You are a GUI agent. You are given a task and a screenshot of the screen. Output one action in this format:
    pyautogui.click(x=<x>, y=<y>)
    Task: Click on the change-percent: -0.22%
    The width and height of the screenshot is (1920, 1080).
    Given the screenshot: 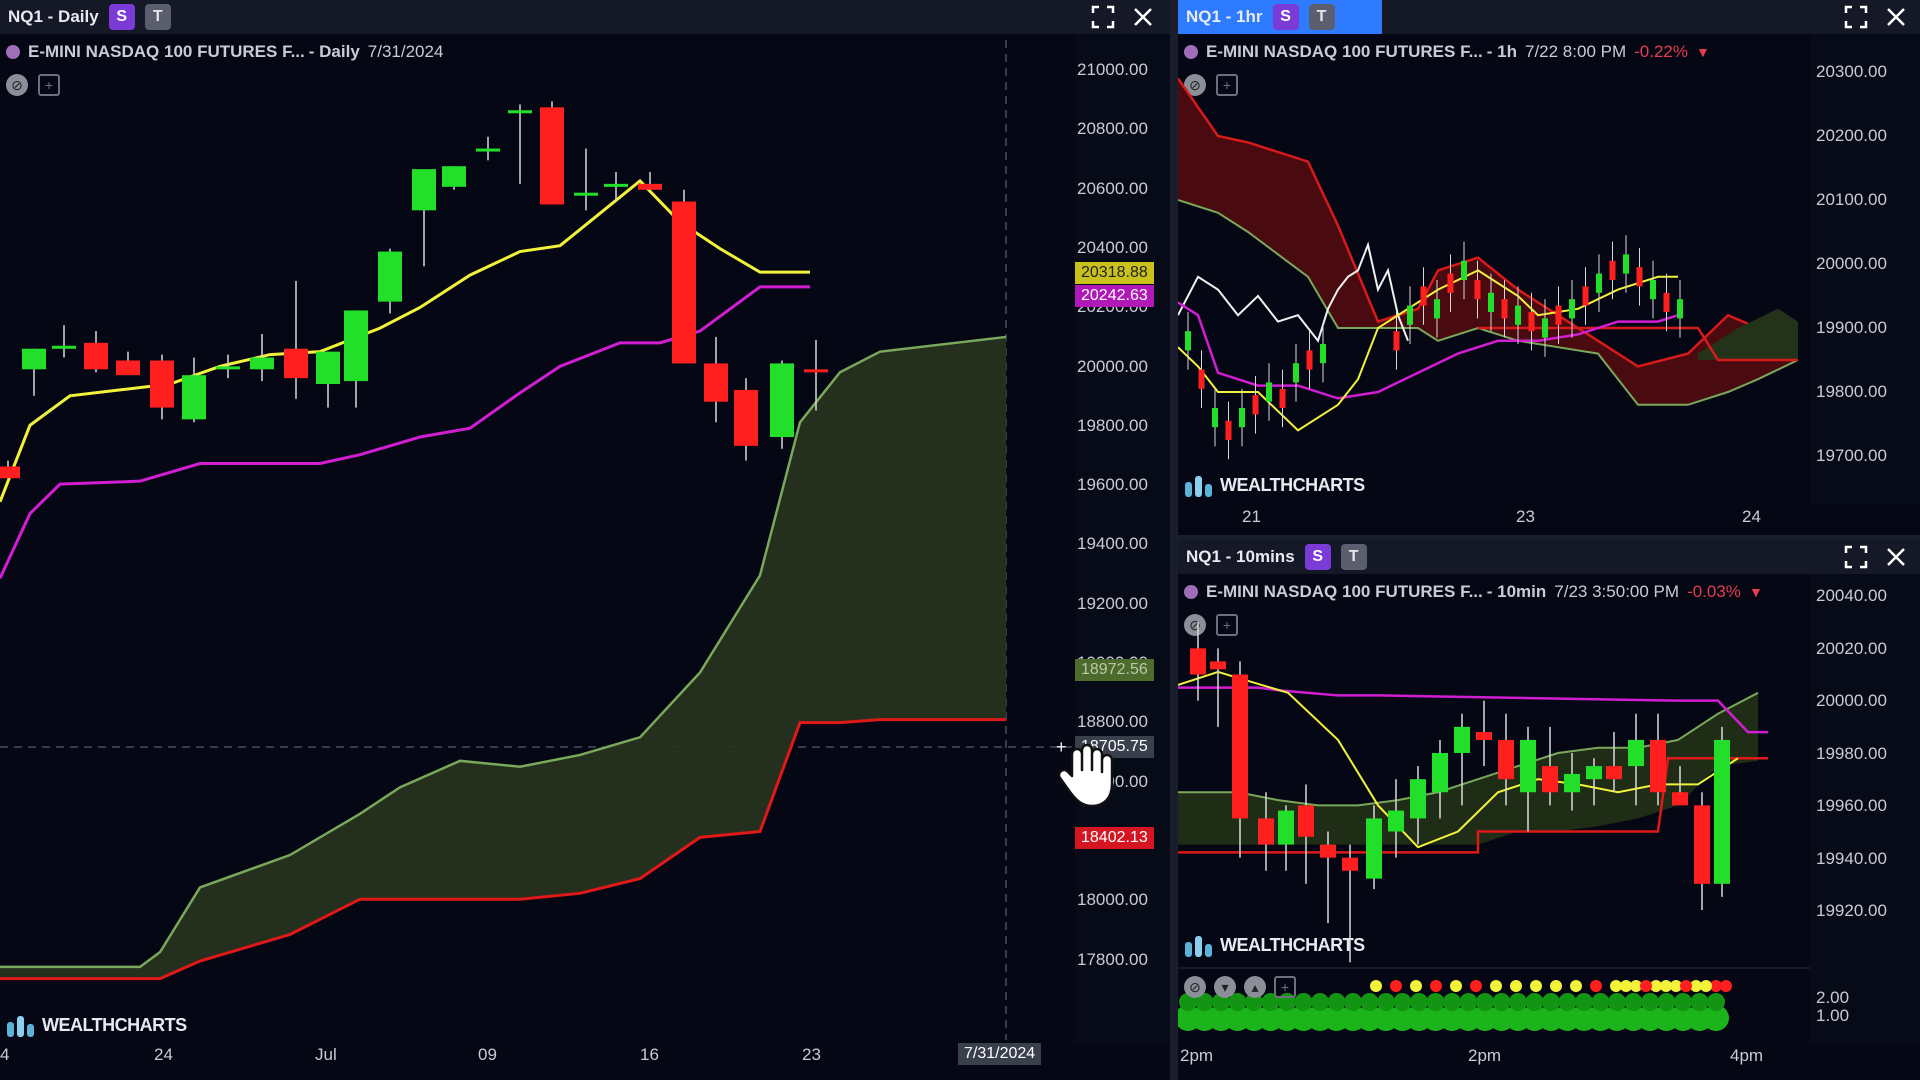 What is the action you would take?
    pyautogui.click(x=1661, y=51)
    